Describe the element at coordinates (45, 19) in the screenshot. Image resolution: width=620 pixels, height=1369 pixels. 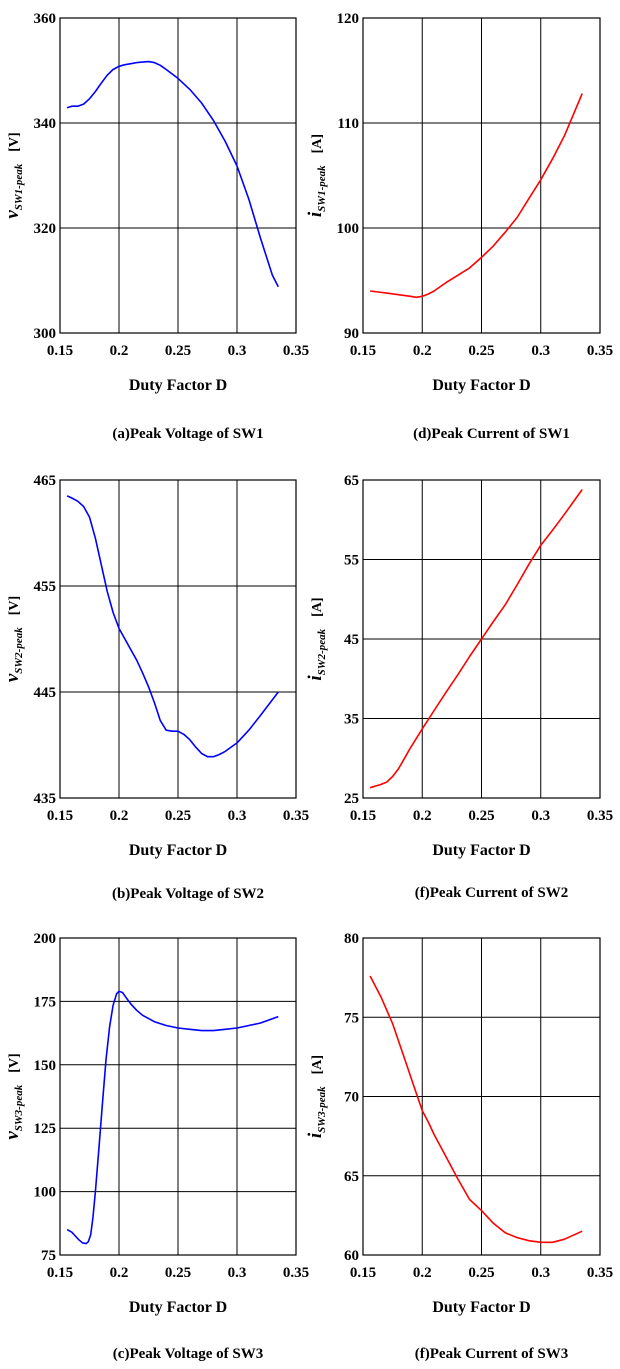
I see `y-tick-label: 360` at that location.